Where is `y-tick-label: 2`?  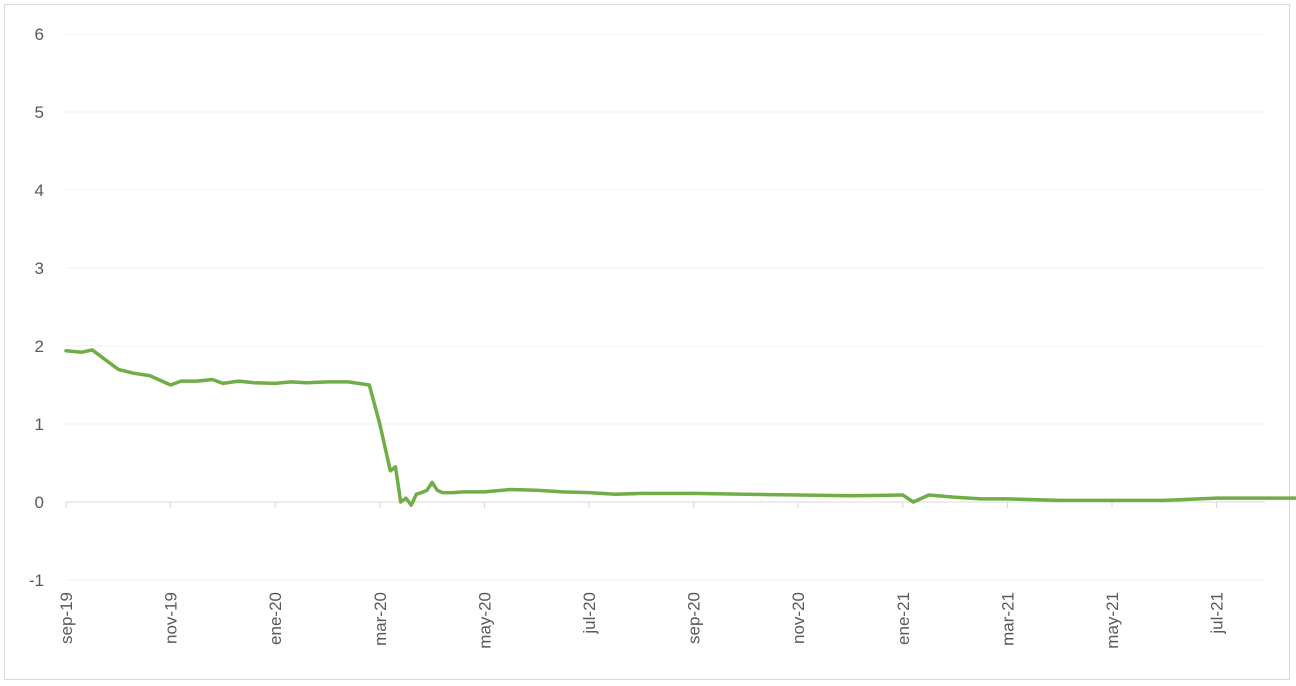 y-tick-label: 2 is located at coordinates (39, 346).